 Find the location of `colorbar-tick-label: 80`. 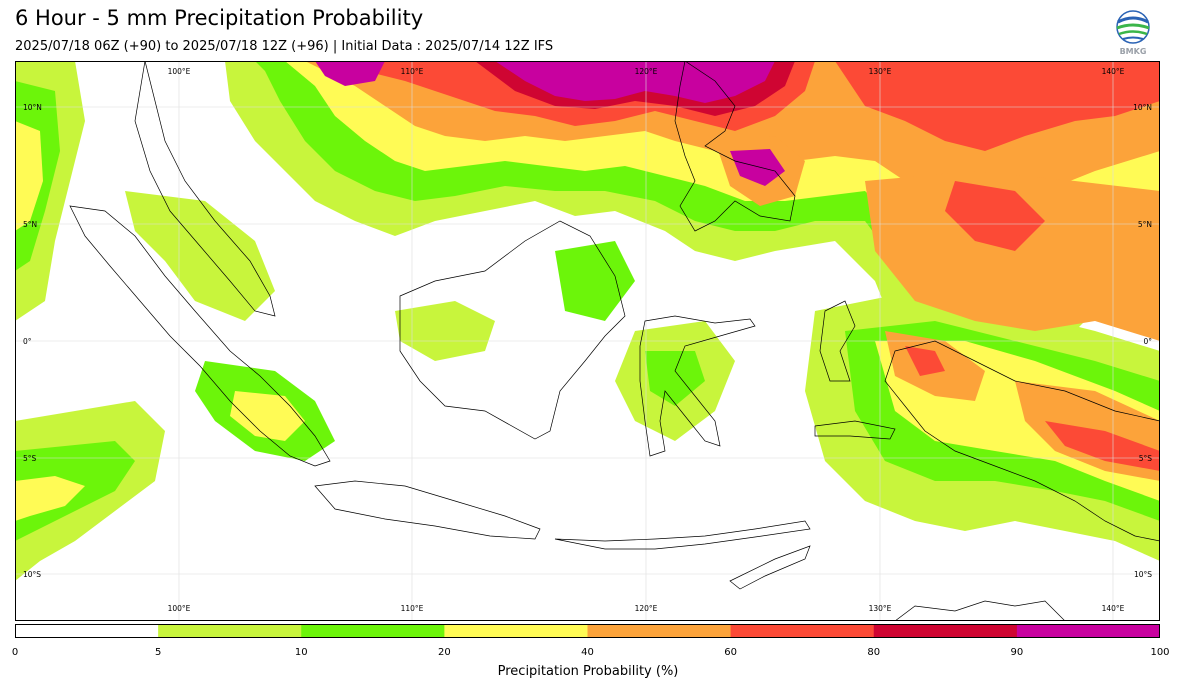

colorbar-tick-label: 80 is located at coordinates (874, 652).